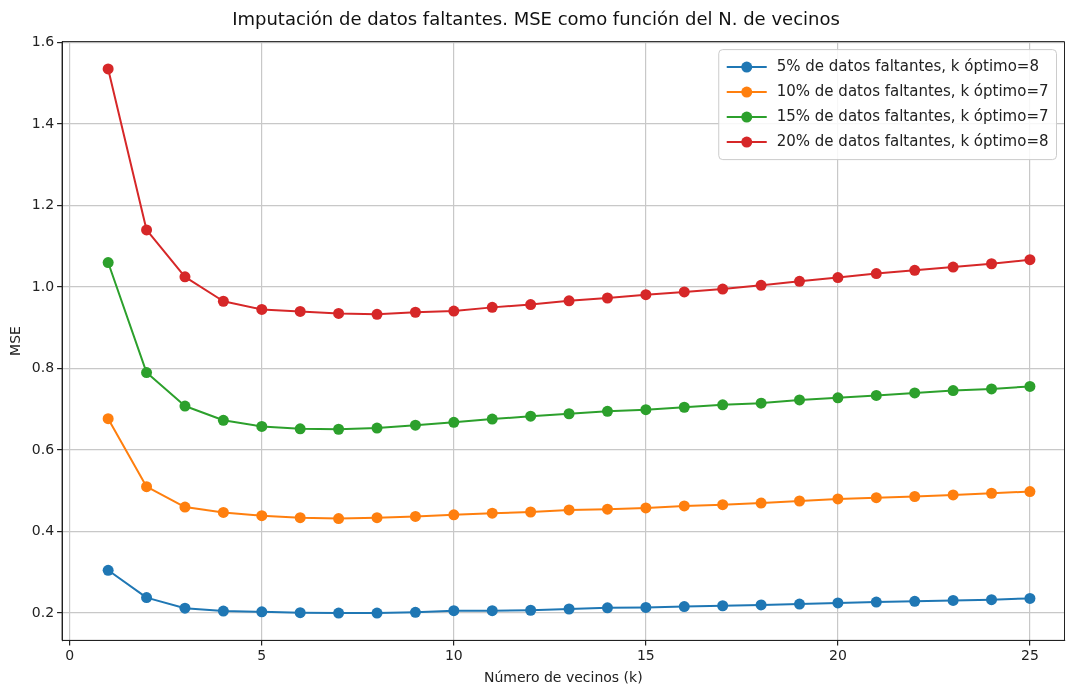  I want to click on y-axis-title: MSE, so click(15, 341).